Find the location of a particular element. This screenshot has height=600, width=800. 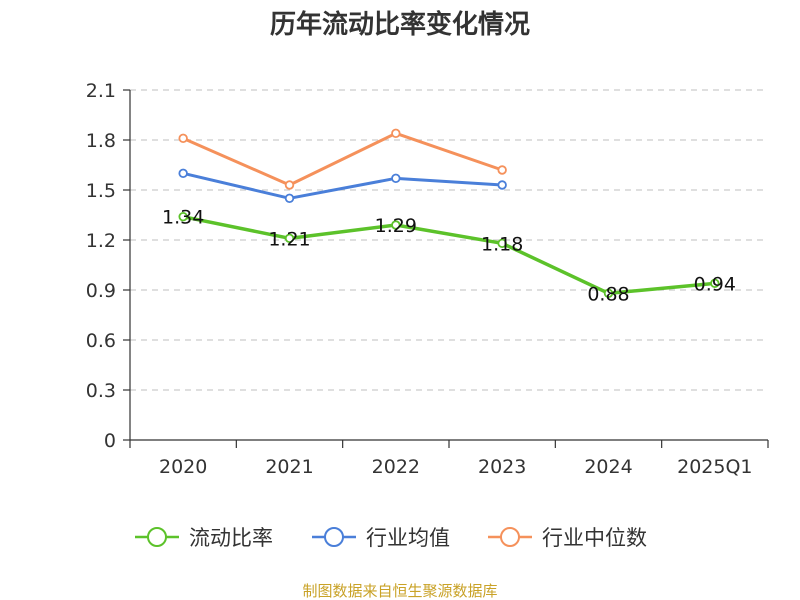

y-tick-label: 1.2 is located at coordinates (101, 241).